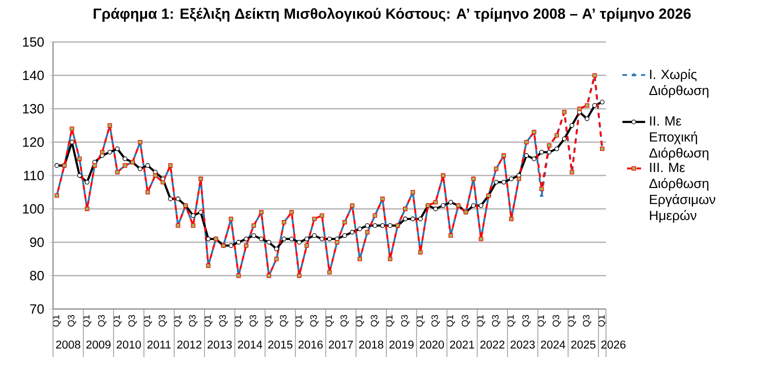  Describe the element at coordinates (340, 344) in the screenshot. I see `text: 2017` at that location.